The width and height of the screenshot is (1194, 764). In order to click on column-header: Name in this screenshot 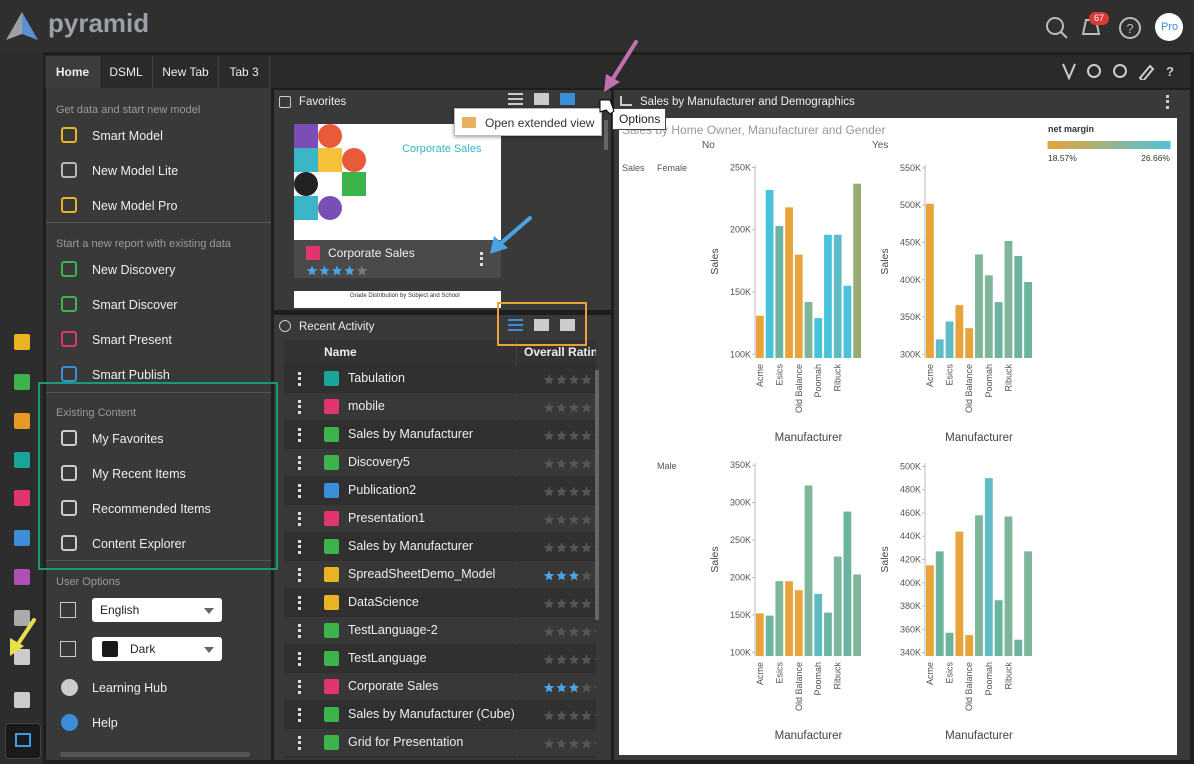, I will do `click(340, 352)`.